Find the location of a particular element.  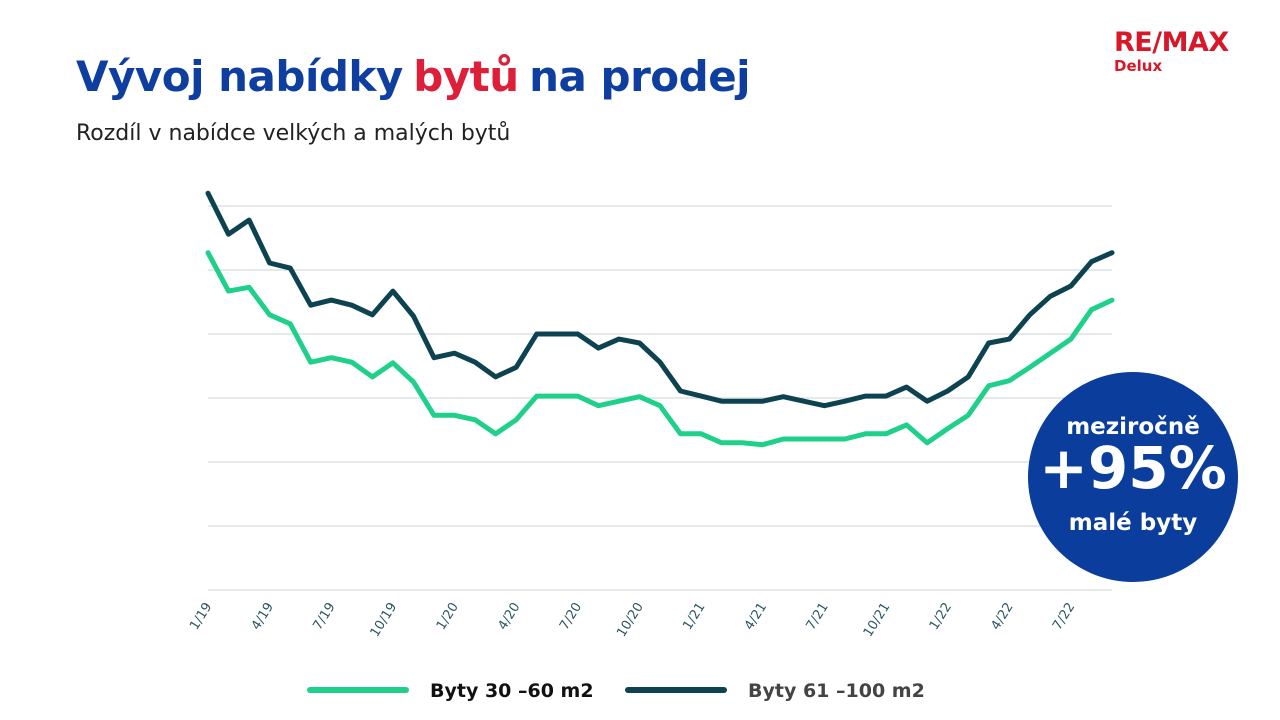

x-tick-label: 4/22 is located at coordinates (1002, 616).